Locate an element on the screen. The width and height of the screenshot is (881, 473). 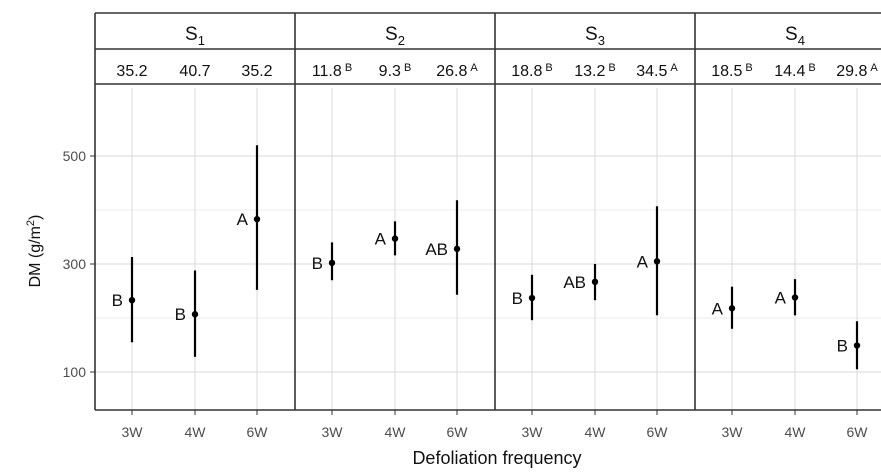
y-axis: 100 300 500 is located at coordinates (79, 264).